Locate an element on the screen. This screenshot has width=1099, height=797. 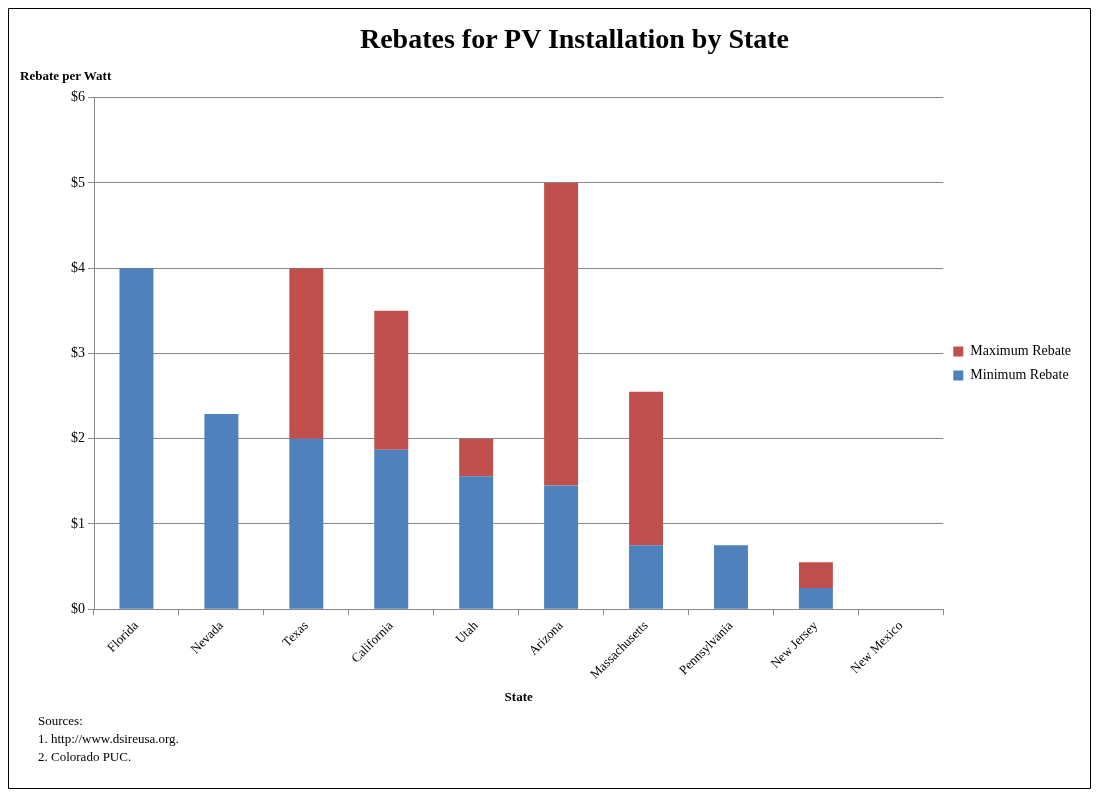
source-note: Sources: is located at coordinates (60, 720).